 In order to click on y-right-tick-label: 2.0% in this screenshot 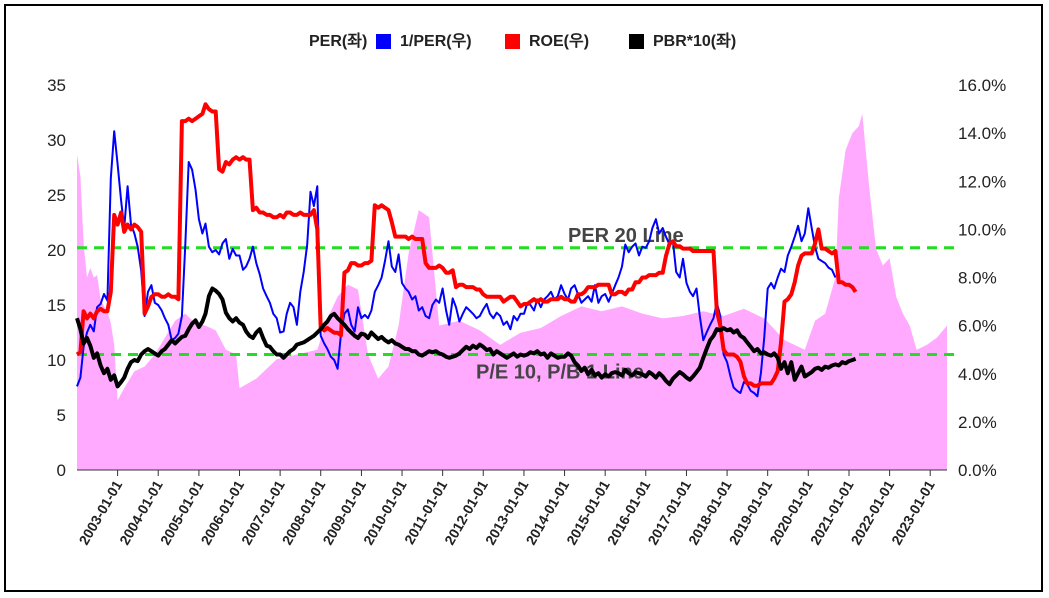, I will do `click(977, 422)`.